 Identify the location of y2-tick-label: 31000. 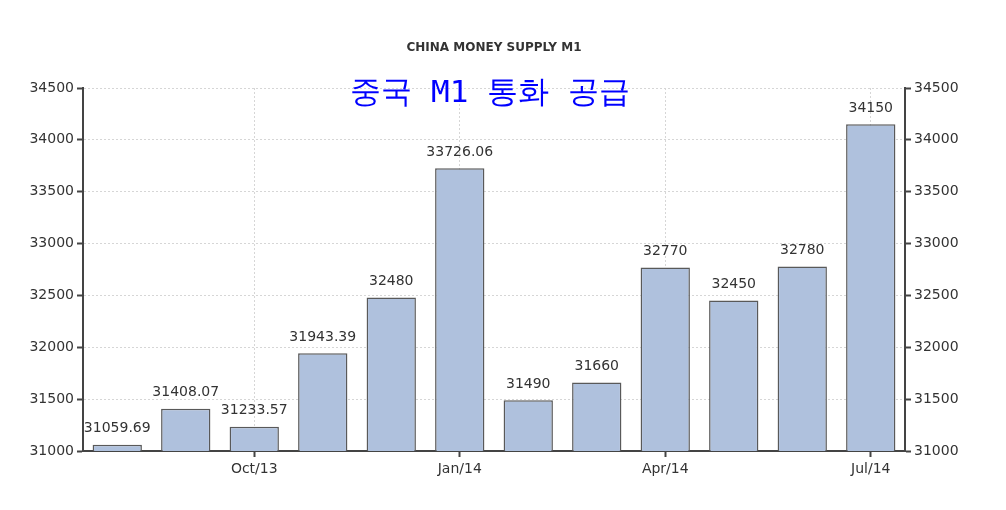
(936, 449).